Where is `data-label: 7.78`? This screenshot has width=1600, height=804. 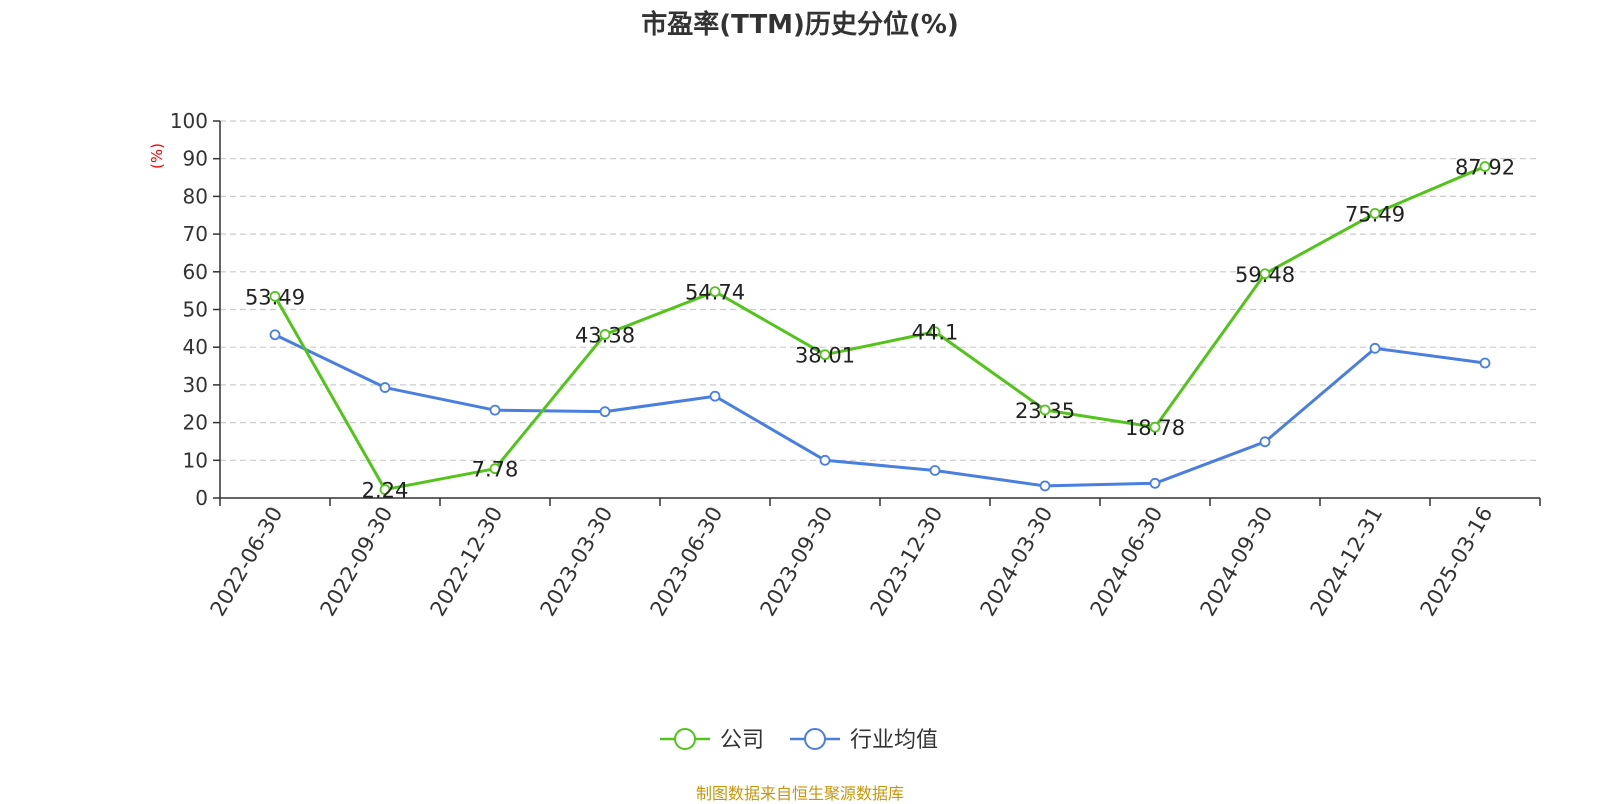 data-label: 7.78 is located at coordinates (495, 470).